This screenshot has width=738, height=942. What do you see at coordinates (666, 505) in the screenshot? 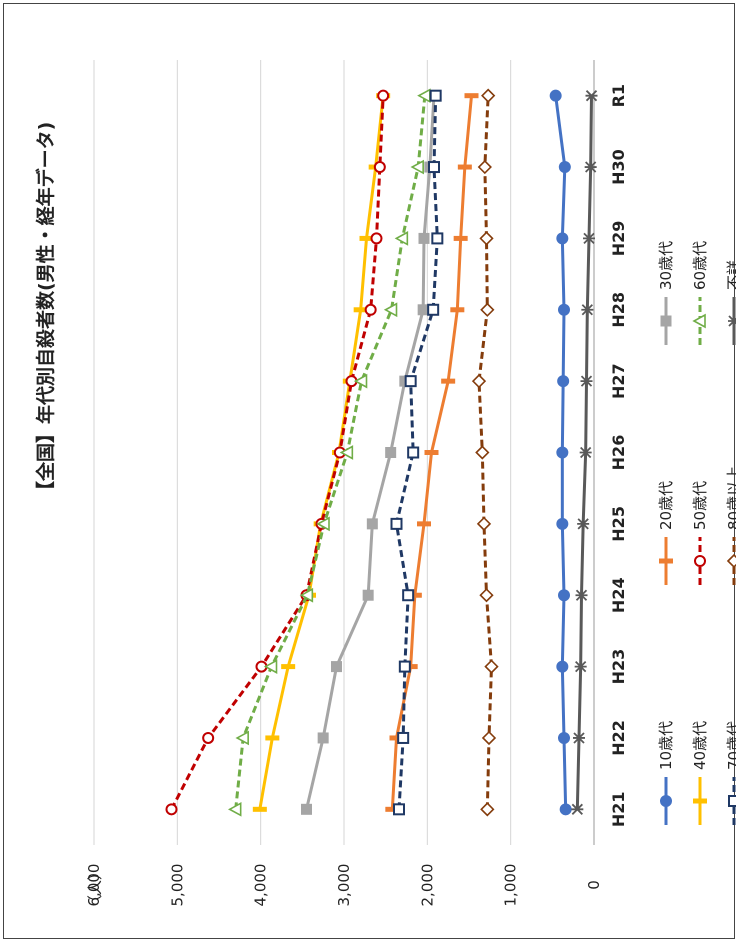
I see `legend-label: 20歳代` at bounding box center [666, 505].